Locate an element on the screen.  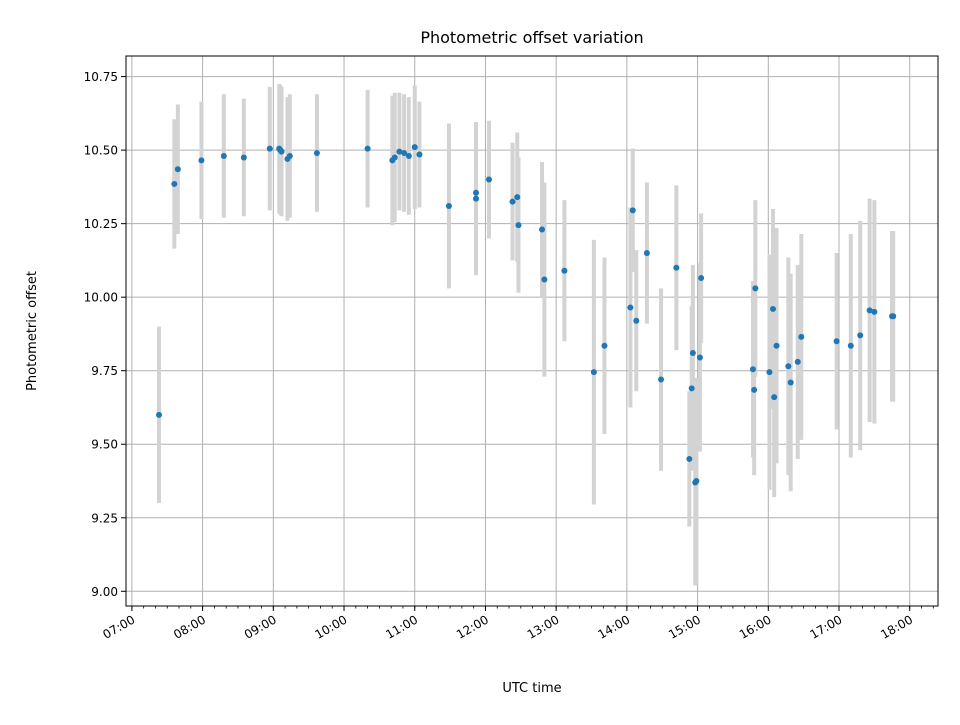
y-tick-label: 9.50 is located at coordinates (104, 445).